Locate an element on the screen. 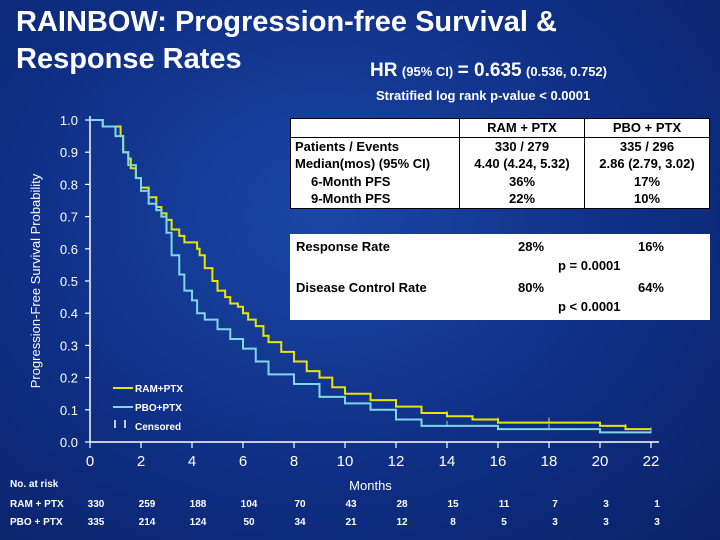  rr-pvalue: p = 0.0001 is located at coordinates (589, 265).